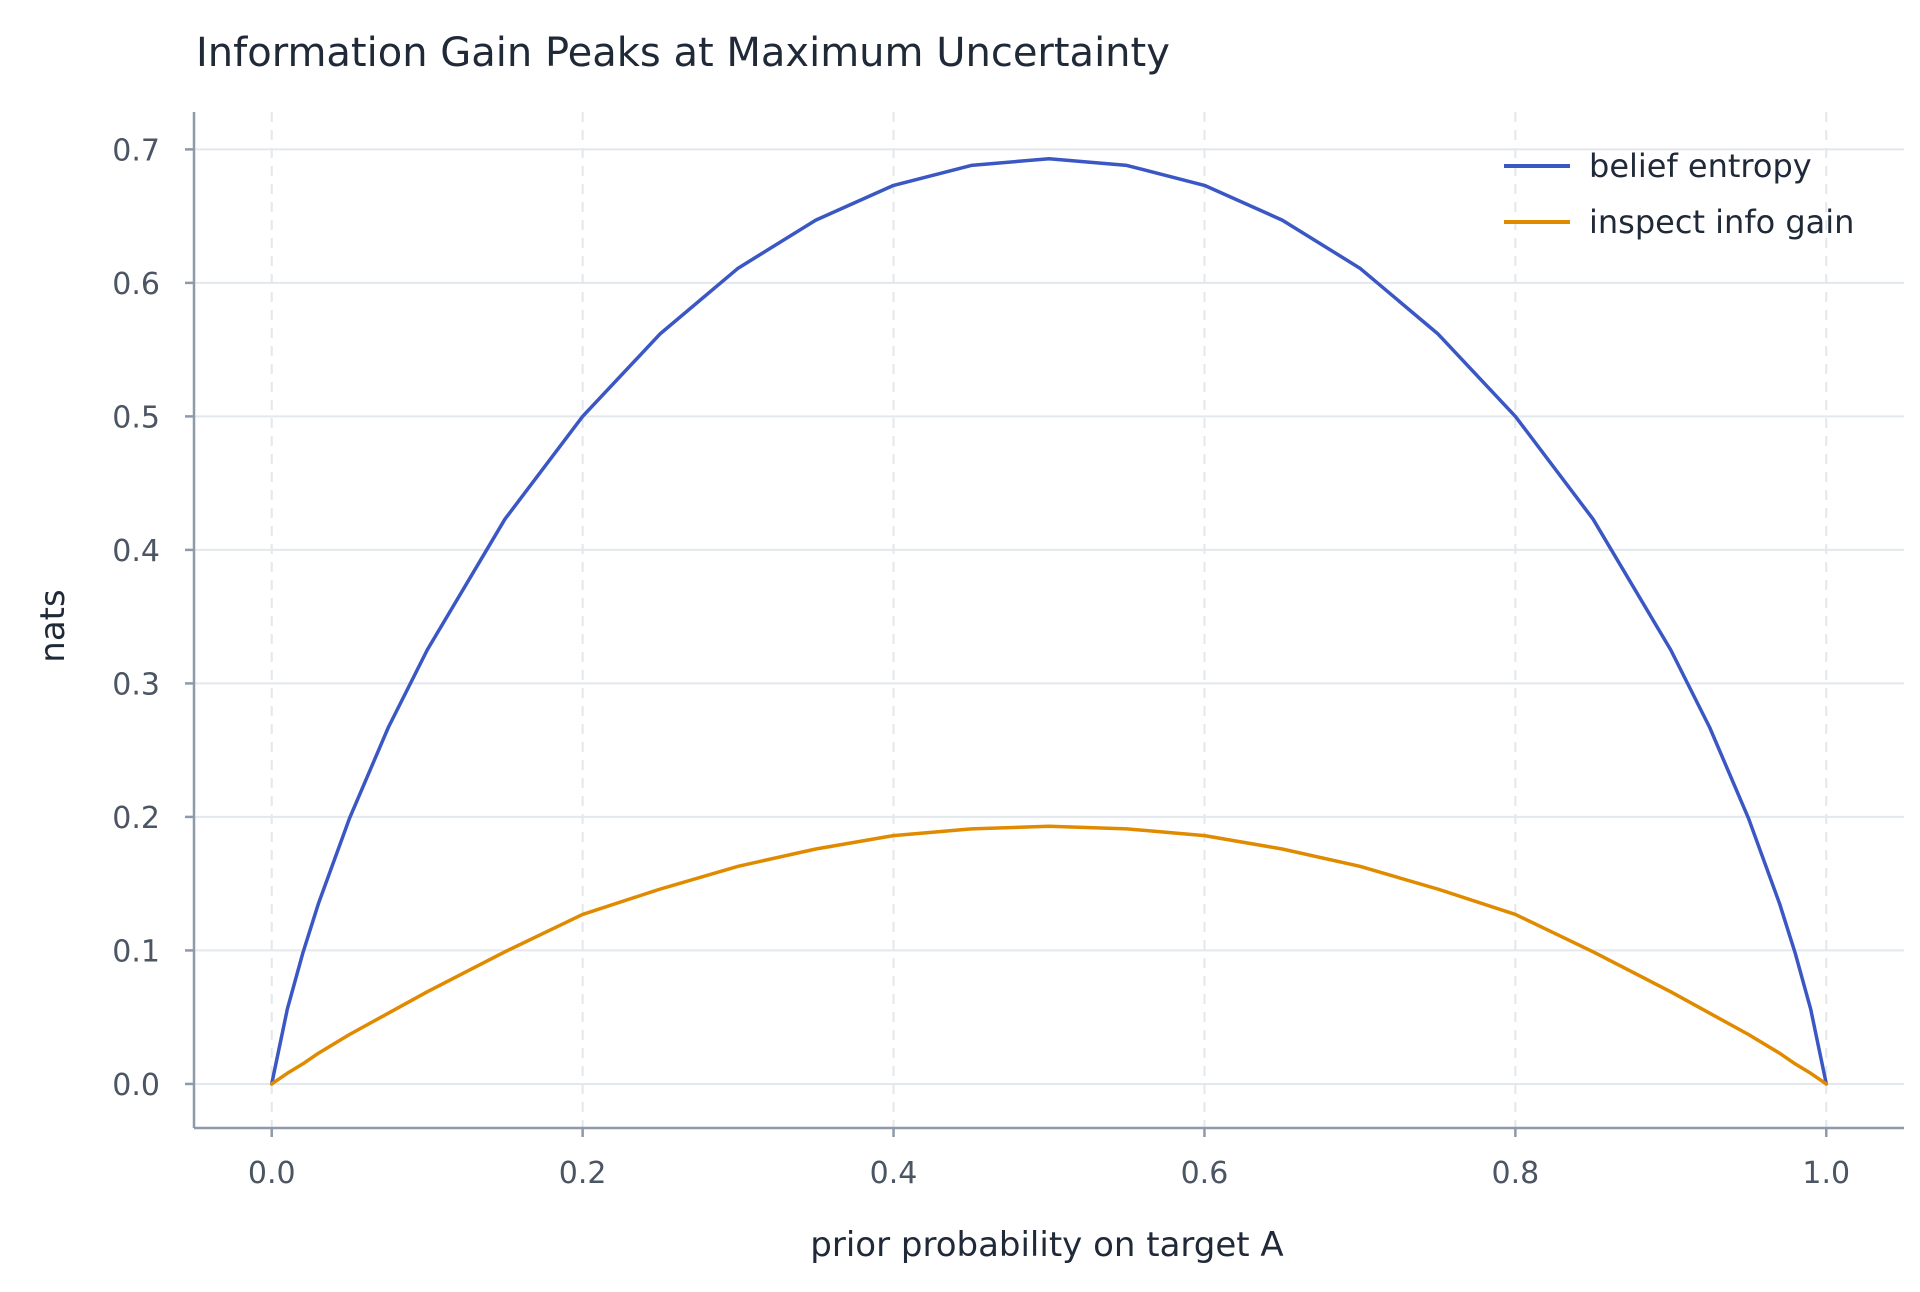  I want to click on y-tick-label: 0.3, so click(136, 684).